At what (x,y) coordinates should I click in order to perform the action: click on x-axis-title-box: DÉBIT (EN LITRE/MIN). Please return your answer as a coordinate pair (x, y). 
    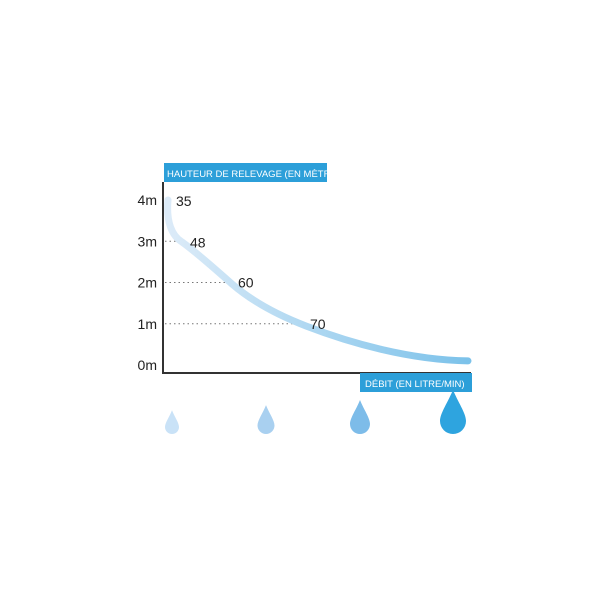
    Looking at the image, I should click on (416, 382).